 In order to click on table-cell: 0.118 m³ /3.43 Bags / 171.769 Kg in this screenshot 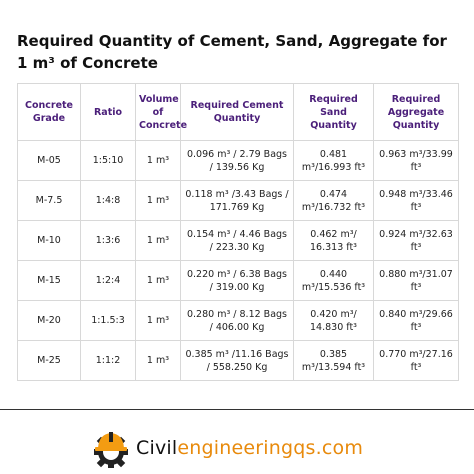, I will do `click(237, 200)`.